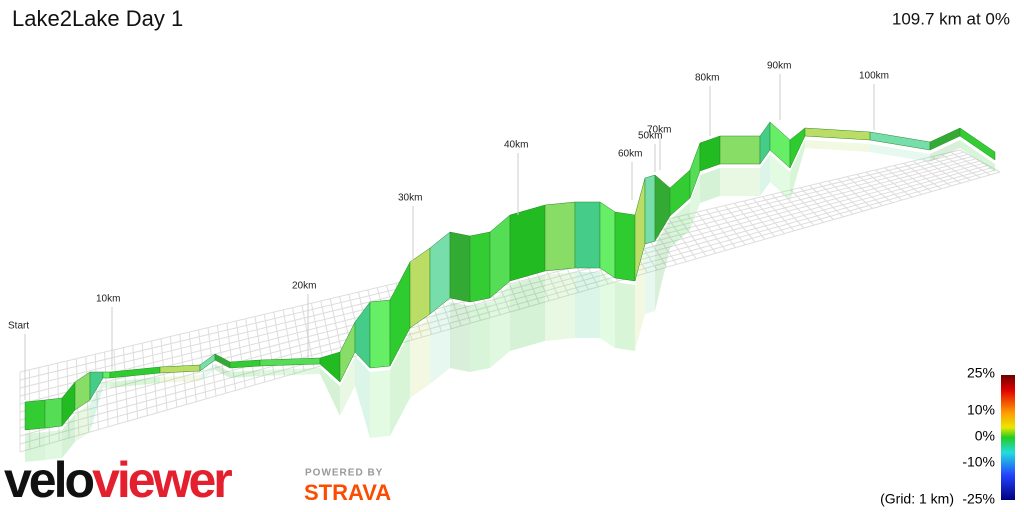 This screenshot has width=1024, height=512. Describe the element at coordinates (985, 436) in the screenshot. I see `legend-label: 0%` at that location.